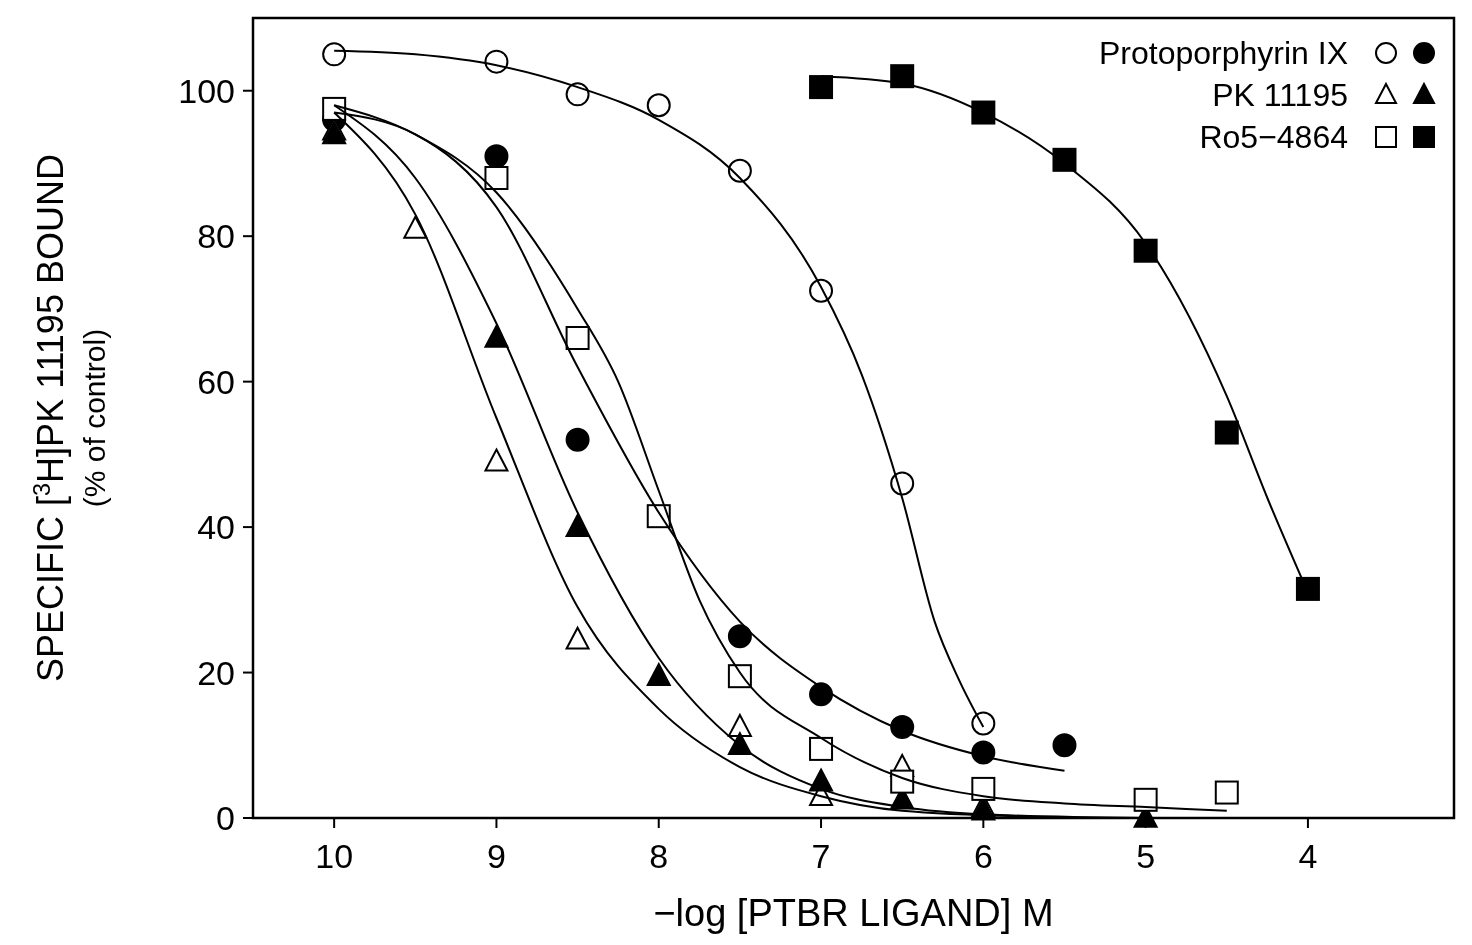 The height and width of the screenshot is (945, 1472). I want to click on y-tick-label: 0, so click(225, 818).